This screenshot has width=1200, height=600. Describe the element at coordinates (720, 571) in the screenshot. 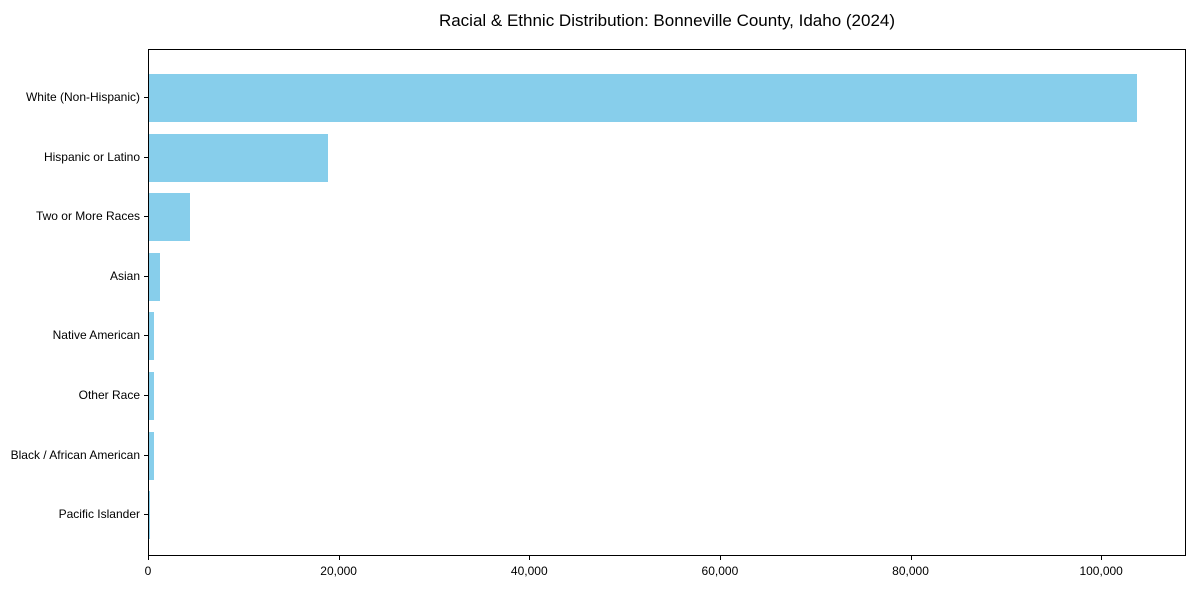

I see `x-tick-label: 60,000` at that location.